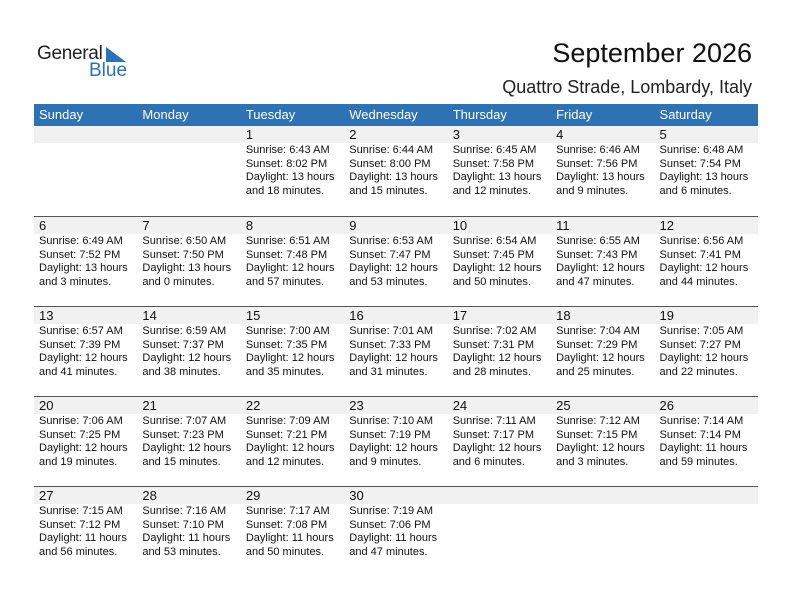 The width and height of the screenshot is (792, 612). Describe the element at coordinates (391, 421) in the screenshot. I see `sunrise-time: Sunrise: 7:10 AM` at that location.